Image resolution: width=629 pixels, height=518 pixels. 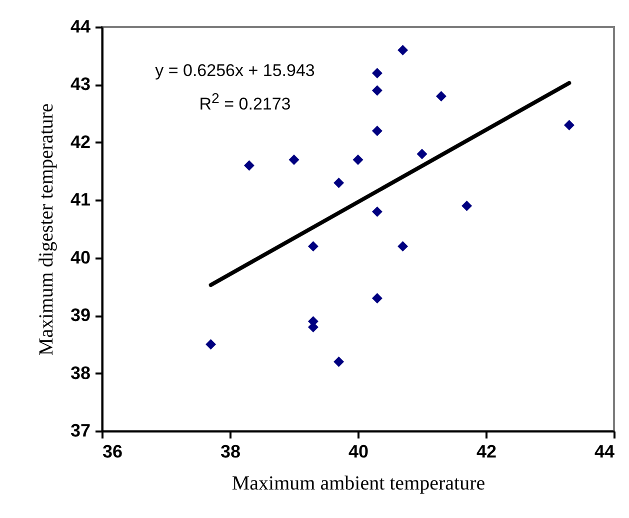 What do you see at coordinates (358, 452) in the screenshot?
I see `x-tick-label: 40` at bounding box center [358, 452].